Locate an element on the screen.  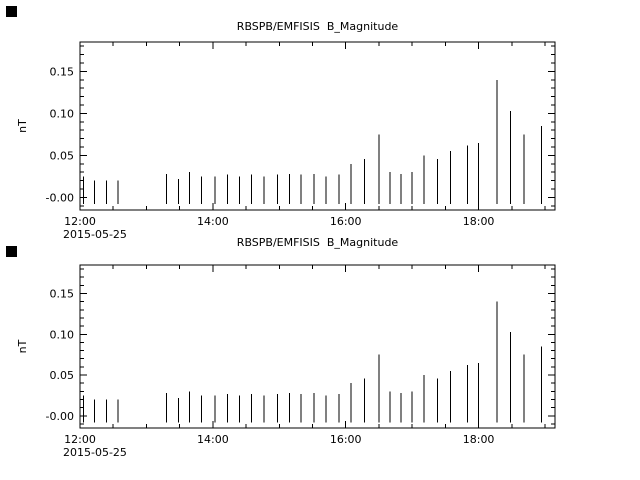
black-square-marker-middle is located at coordinates (11, 251).